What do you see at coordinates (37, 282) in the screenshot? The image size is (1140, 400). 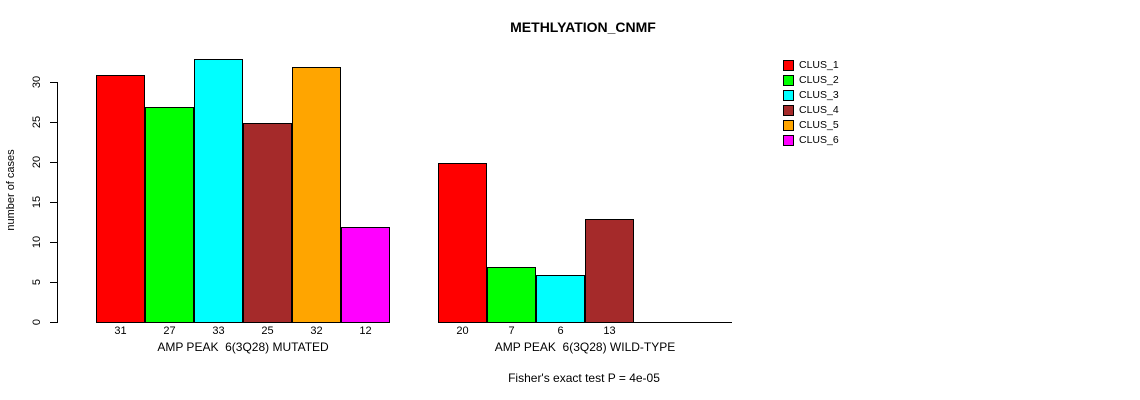 I see `y-tick-label: 5` at bounding box center [37, 282].